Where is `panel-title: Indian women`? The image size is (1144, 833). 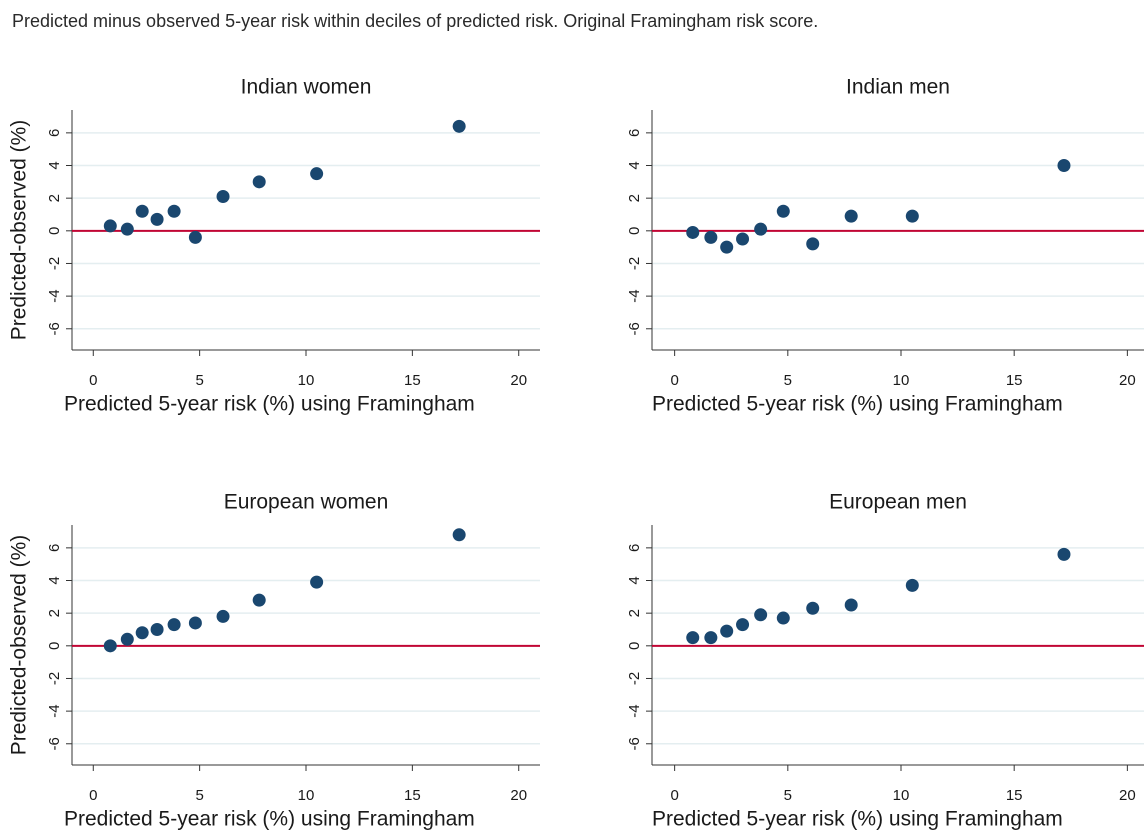 panel-title: Indian women is located at coordinates (306, 87).